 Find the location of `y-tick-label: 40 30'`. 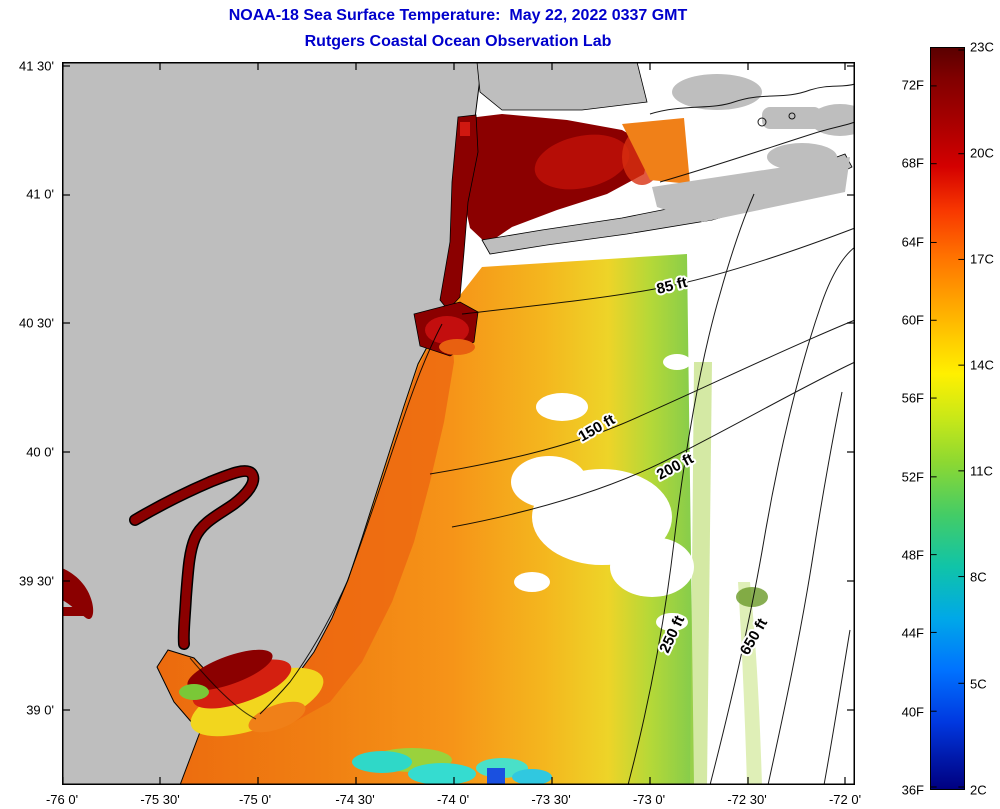

y-tick-label: 40 30' is located at coordinates (36, 323).